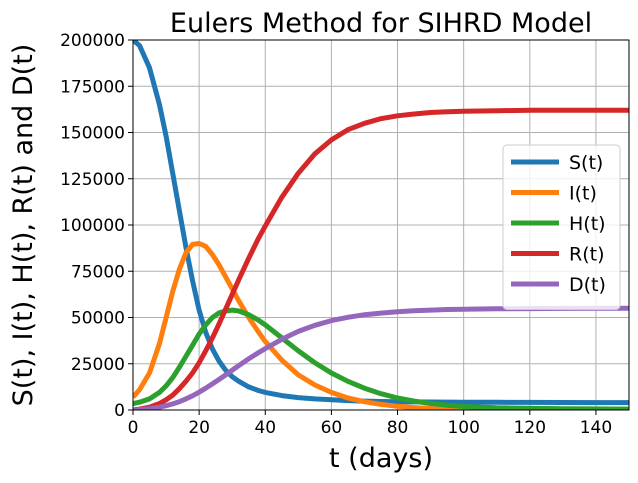 The height and width of the screenshot is (483, 638). I want to click on legend: S(t) I(t) H(t) R(t) D(t), so click(561, 227).